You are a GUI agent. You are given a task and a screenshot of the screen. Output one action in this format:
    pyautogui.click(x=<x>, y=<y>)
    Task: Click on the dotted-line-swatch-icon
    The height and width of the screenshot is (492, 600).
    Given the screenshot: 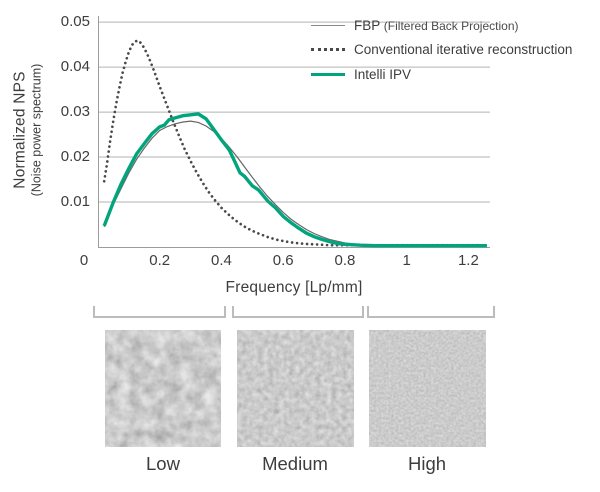 What is the action you would take?
    pyautogui.click(x=328, y=50)
    